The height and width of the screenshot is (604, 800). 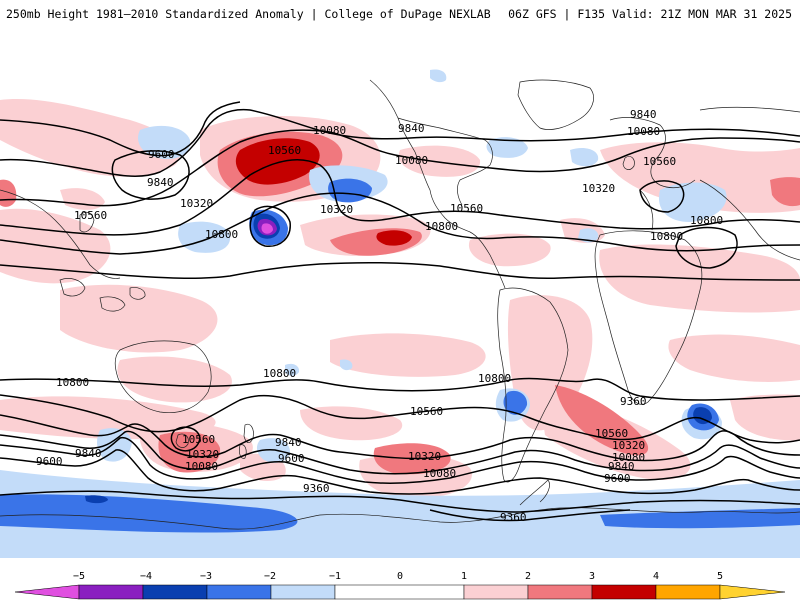 I want to click on contour-label: 9360, so click(x=633, y=401).